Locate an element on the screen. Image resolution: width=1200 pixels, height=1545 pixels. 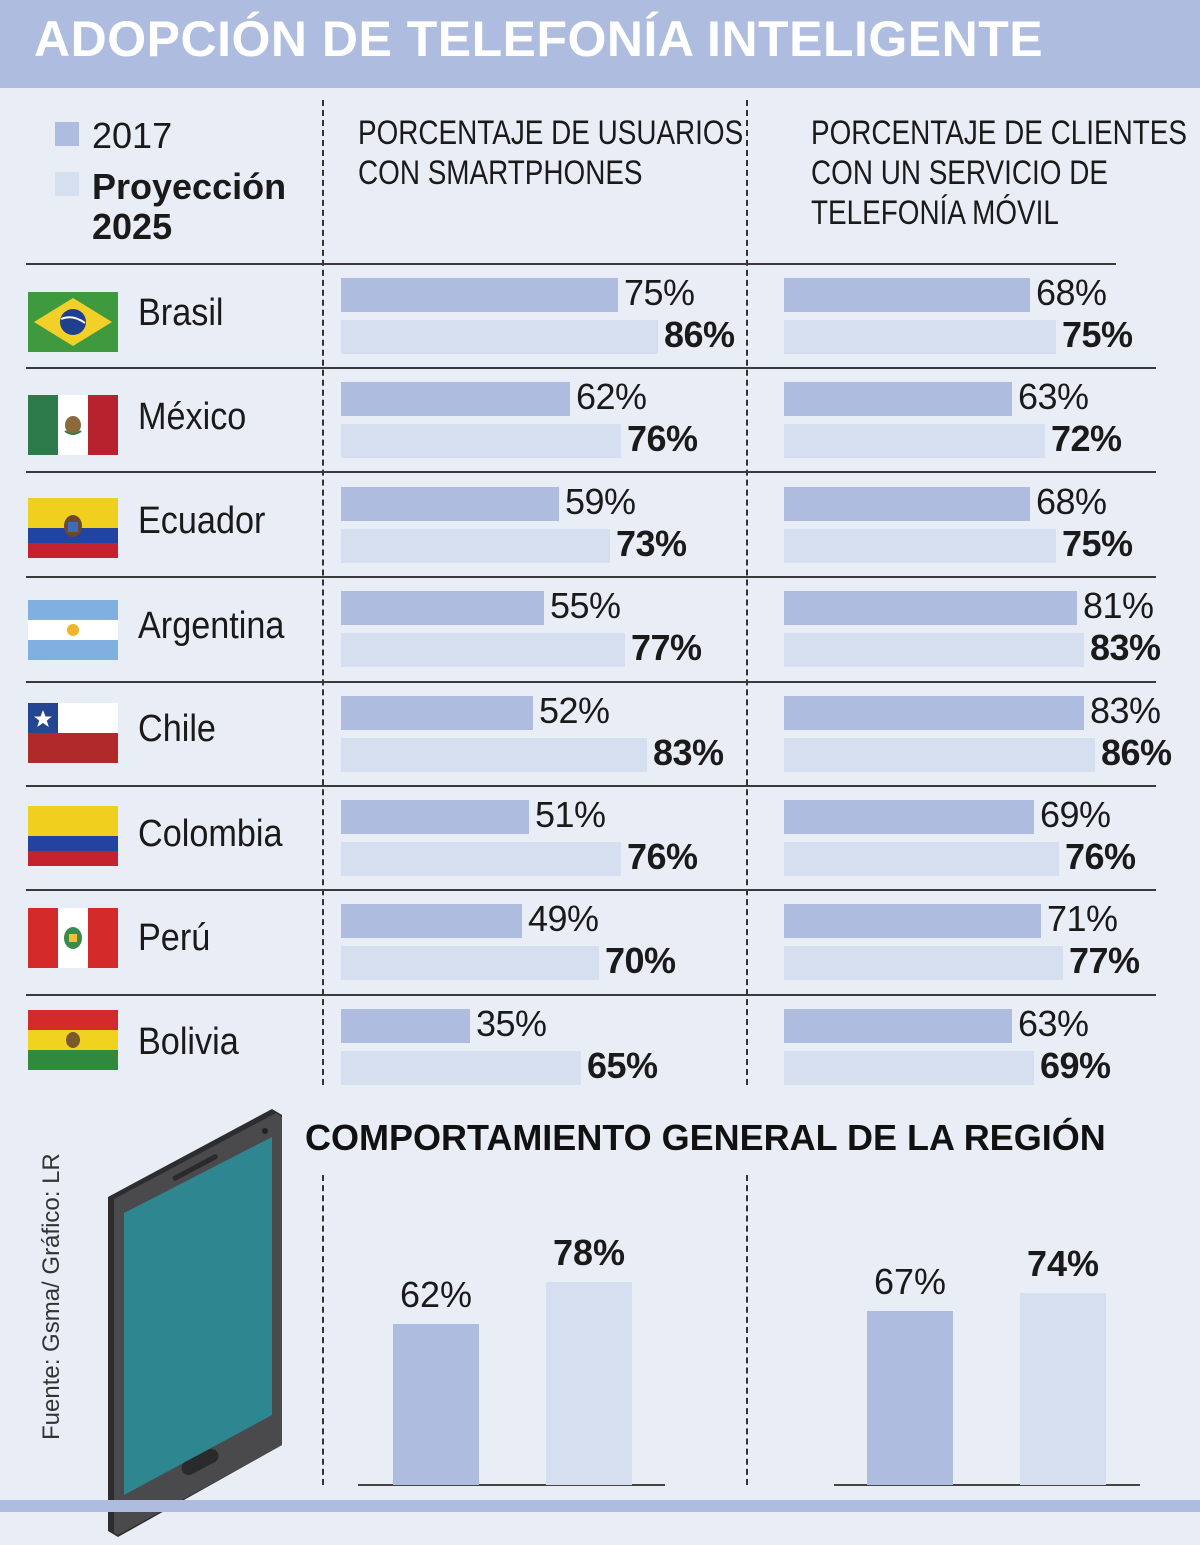
column-header-mobile-1: PORCENTAJE DE CLIENTES is located at coordinates (999, 133).